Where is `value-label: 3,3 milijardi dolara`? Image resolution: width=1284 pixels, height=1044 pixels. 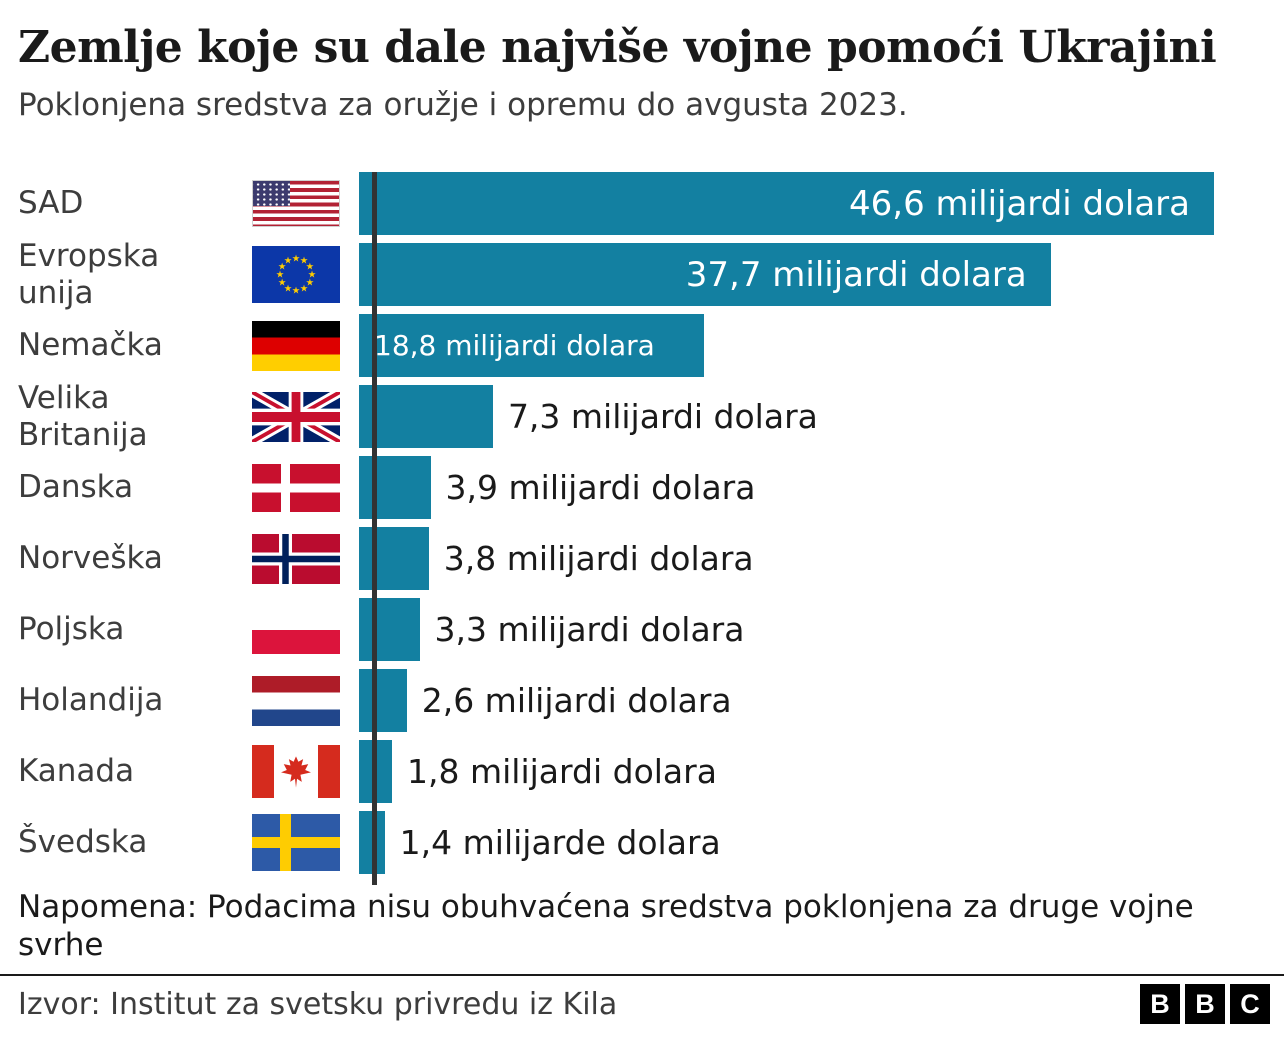
value-label: 3,3 milijardi dolara is located at coordinates (589, 629).